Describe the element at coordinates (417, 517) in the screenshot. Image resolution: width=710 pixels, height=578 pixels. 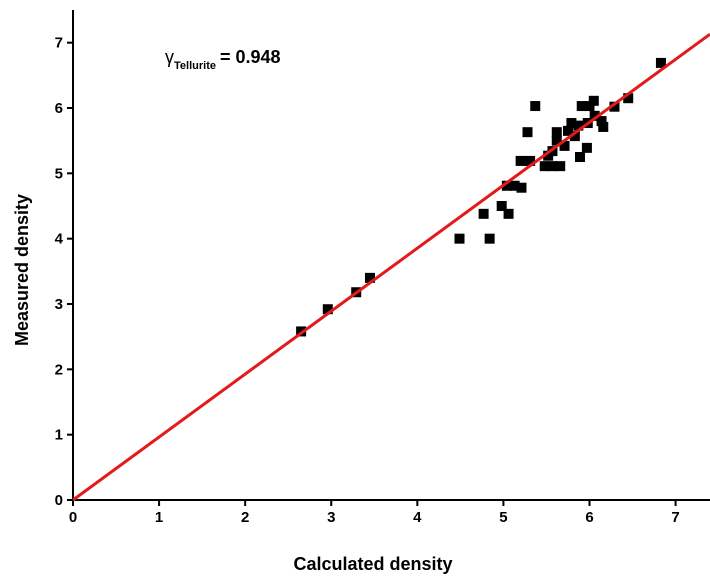
I see `x-tick-label: 4` at that location.